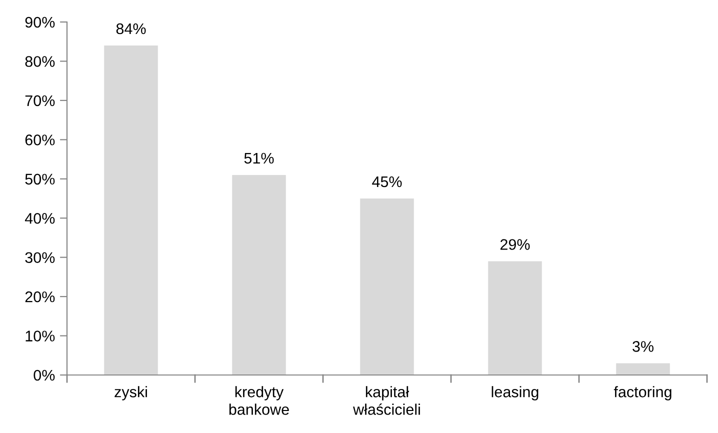 The width and height of the screenshot is (718, 433). Describe the element at coordinates (130, 393) in the screenshot. I see `x-tick-label: zyski` at that location.